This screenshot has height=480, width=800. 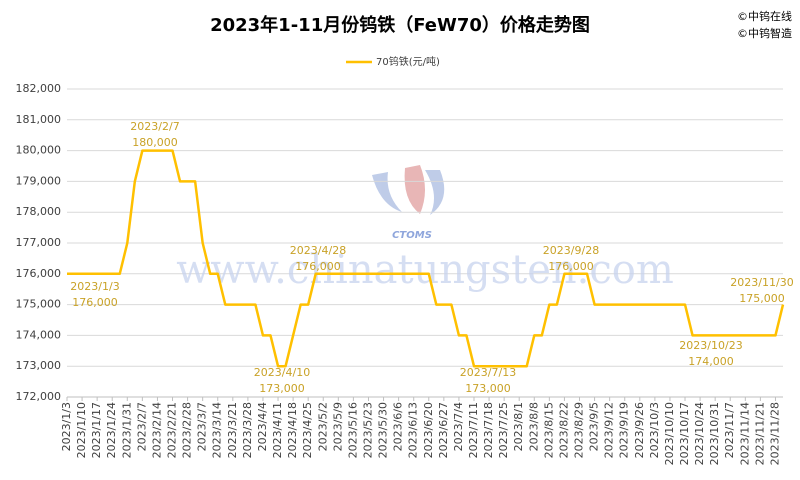 I want to click on x-tick-label: 2023/9/19, so click(x=624, y=430).